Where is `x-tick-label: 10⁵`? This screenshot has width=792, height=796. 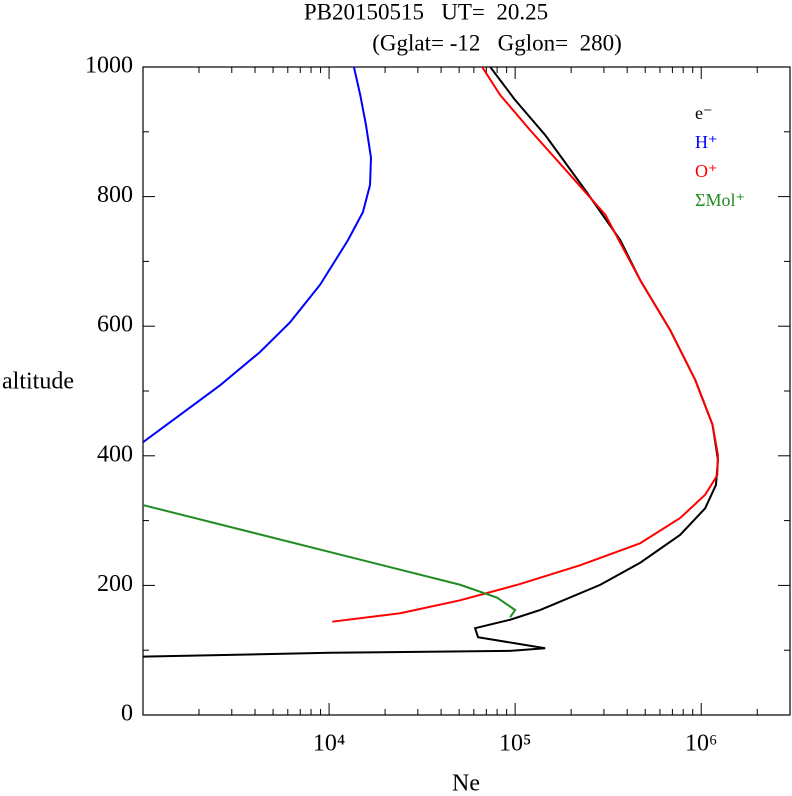
x-tick-label: 10⁵ is located at coordinates (515, 744).